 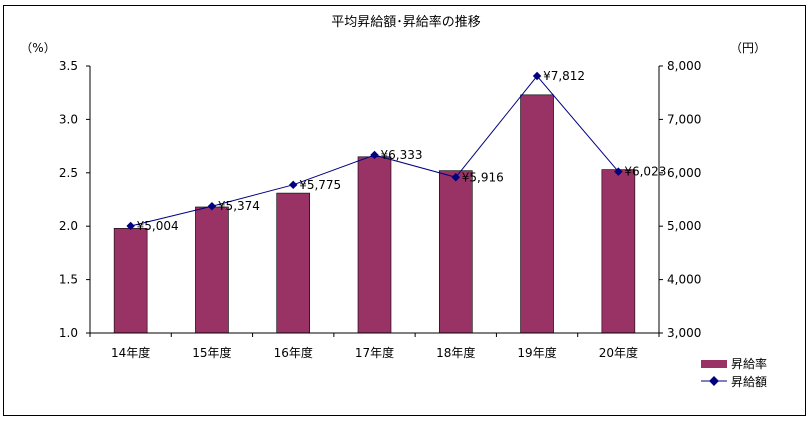 What do you see at coordinates (74, 199) in the screenshot?
I see `left-axis-ticks: 1.0 1.5 2.0 2.5 3.0 3.5` at bounding box center [74, 199].